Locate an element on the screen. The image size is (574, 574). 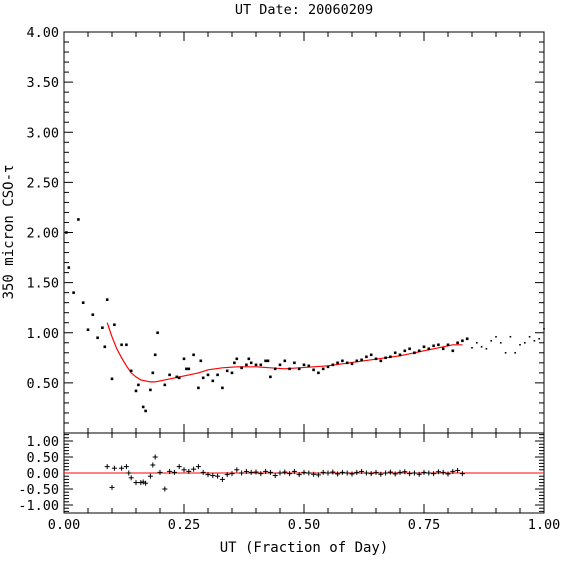
residual-data-points is located at coordinates (284, 473).